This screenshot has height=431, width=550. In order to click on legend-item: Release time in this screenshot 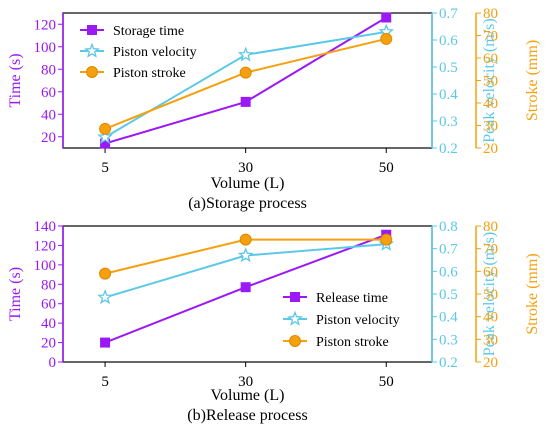, I will do `click(335, 298)`.